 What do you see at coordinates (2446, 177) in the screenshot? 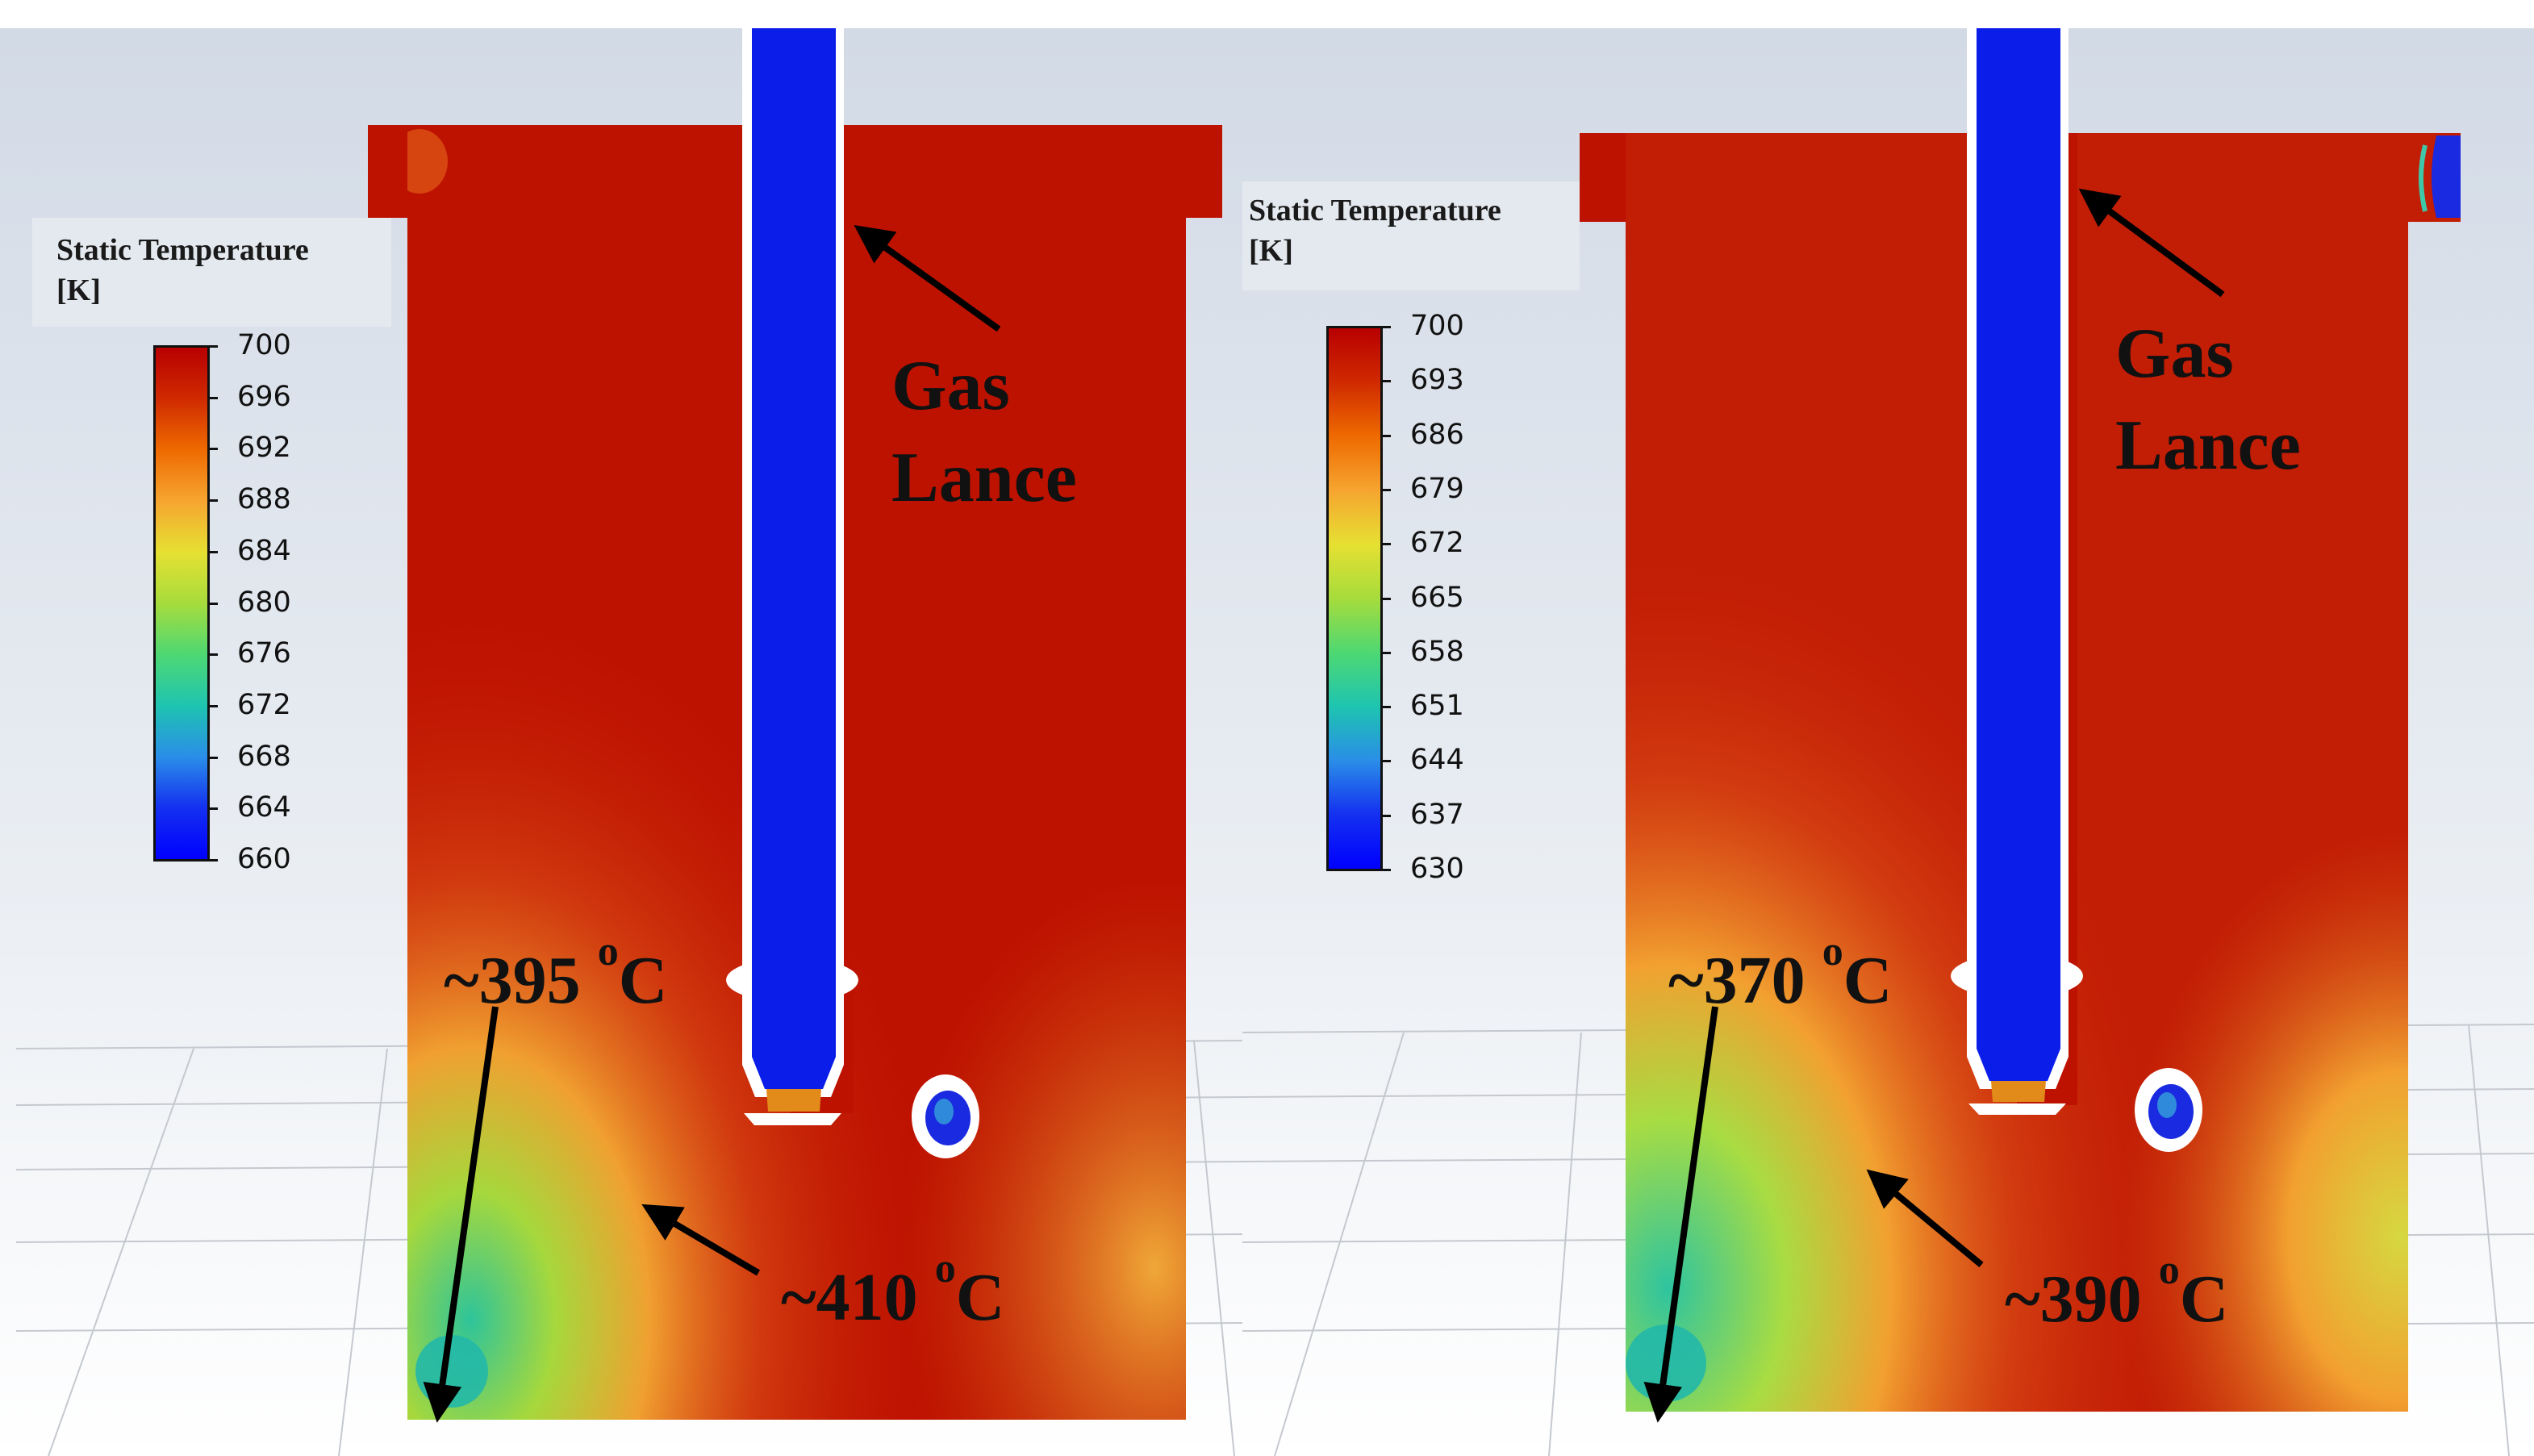
I see `inlet-cold-region` at bounding box center [2446, 177].